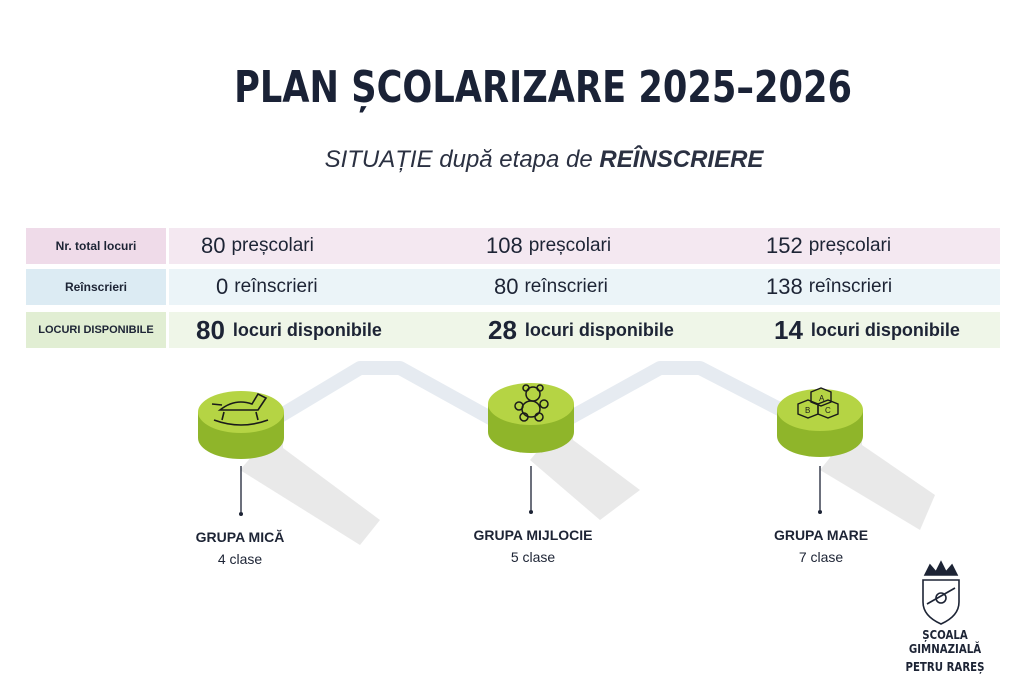 The height and width of the screenshot is (686, 1024). Describe the element at coordinates (240, 409) in the screenshot. I see `rocking-horse-icon` at that location.